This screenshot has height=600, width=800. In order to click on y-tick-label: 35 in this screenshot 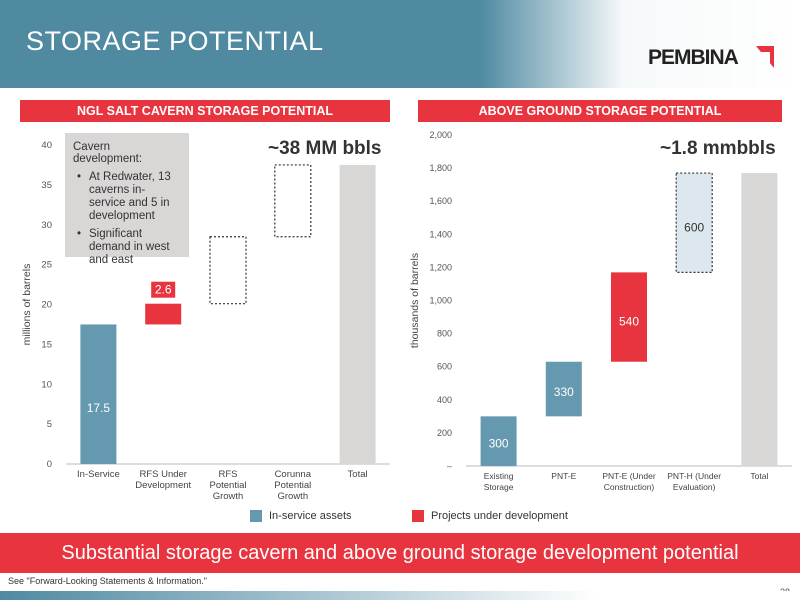, I will do `click(46, 185)`.